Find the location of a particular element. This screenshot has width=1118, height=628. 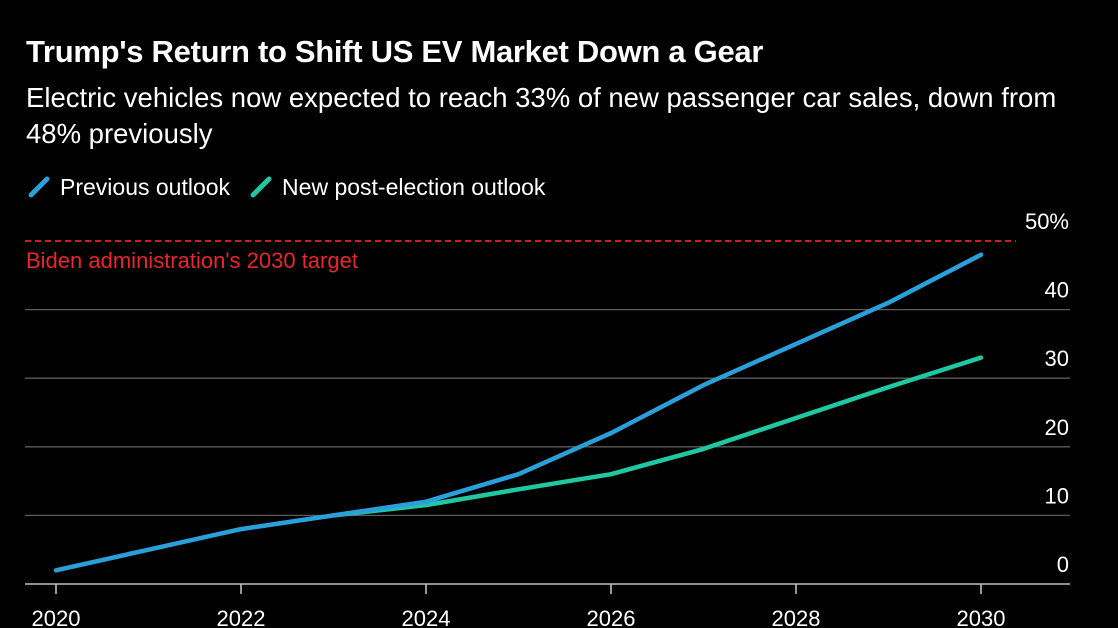

y-tick-label: 10 is located at coordinates (1057, 495).